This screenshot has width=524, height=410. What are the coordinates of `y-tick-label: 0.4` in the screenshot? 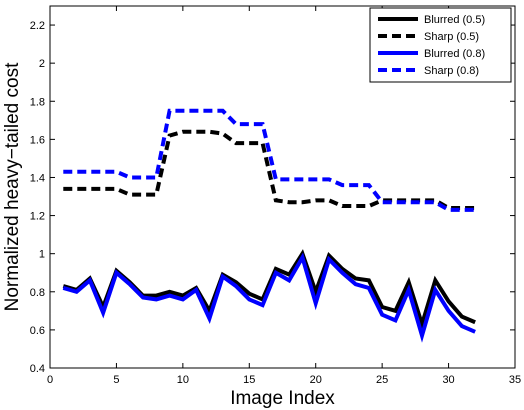 It's located at (37, 369).